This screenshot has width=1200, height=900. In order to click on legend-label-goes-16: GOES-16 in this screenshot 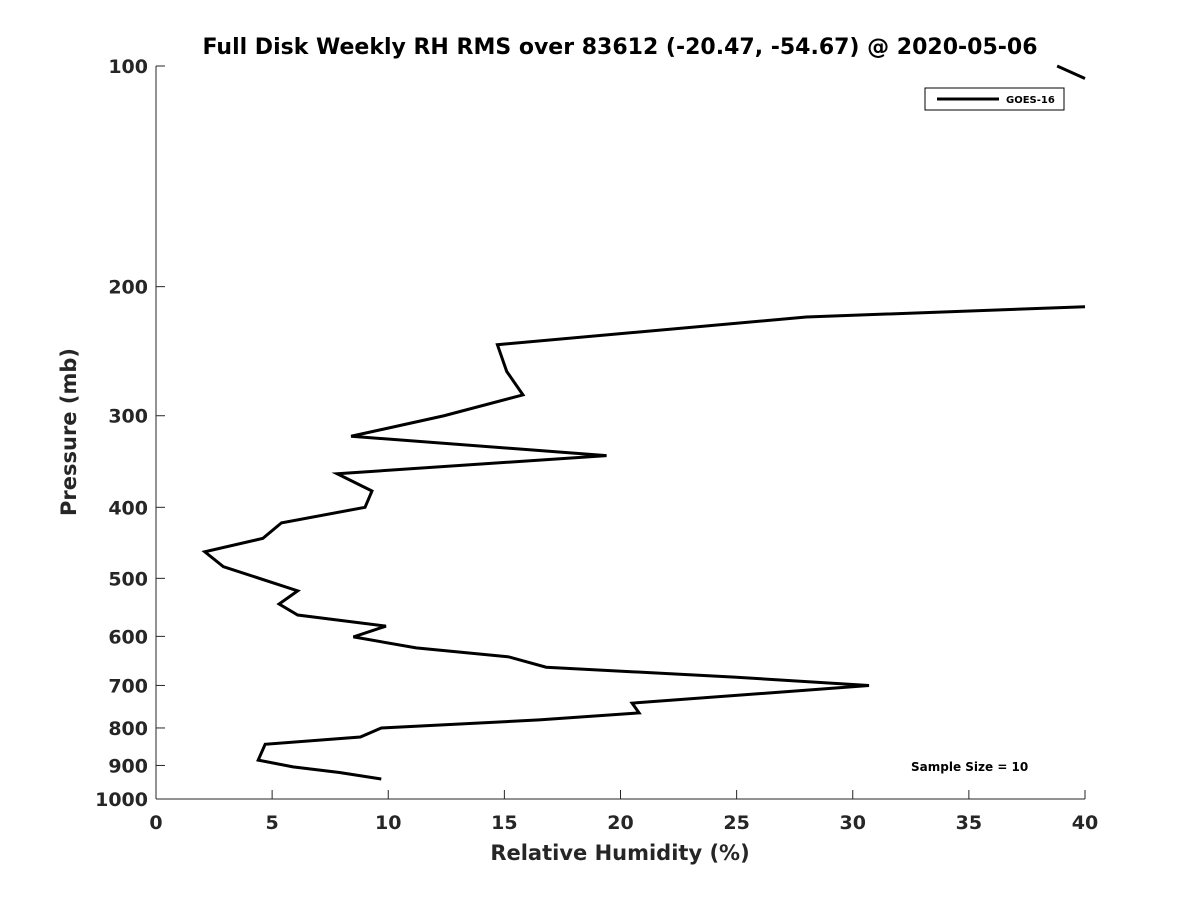, I will do `click(1030, 100)`.